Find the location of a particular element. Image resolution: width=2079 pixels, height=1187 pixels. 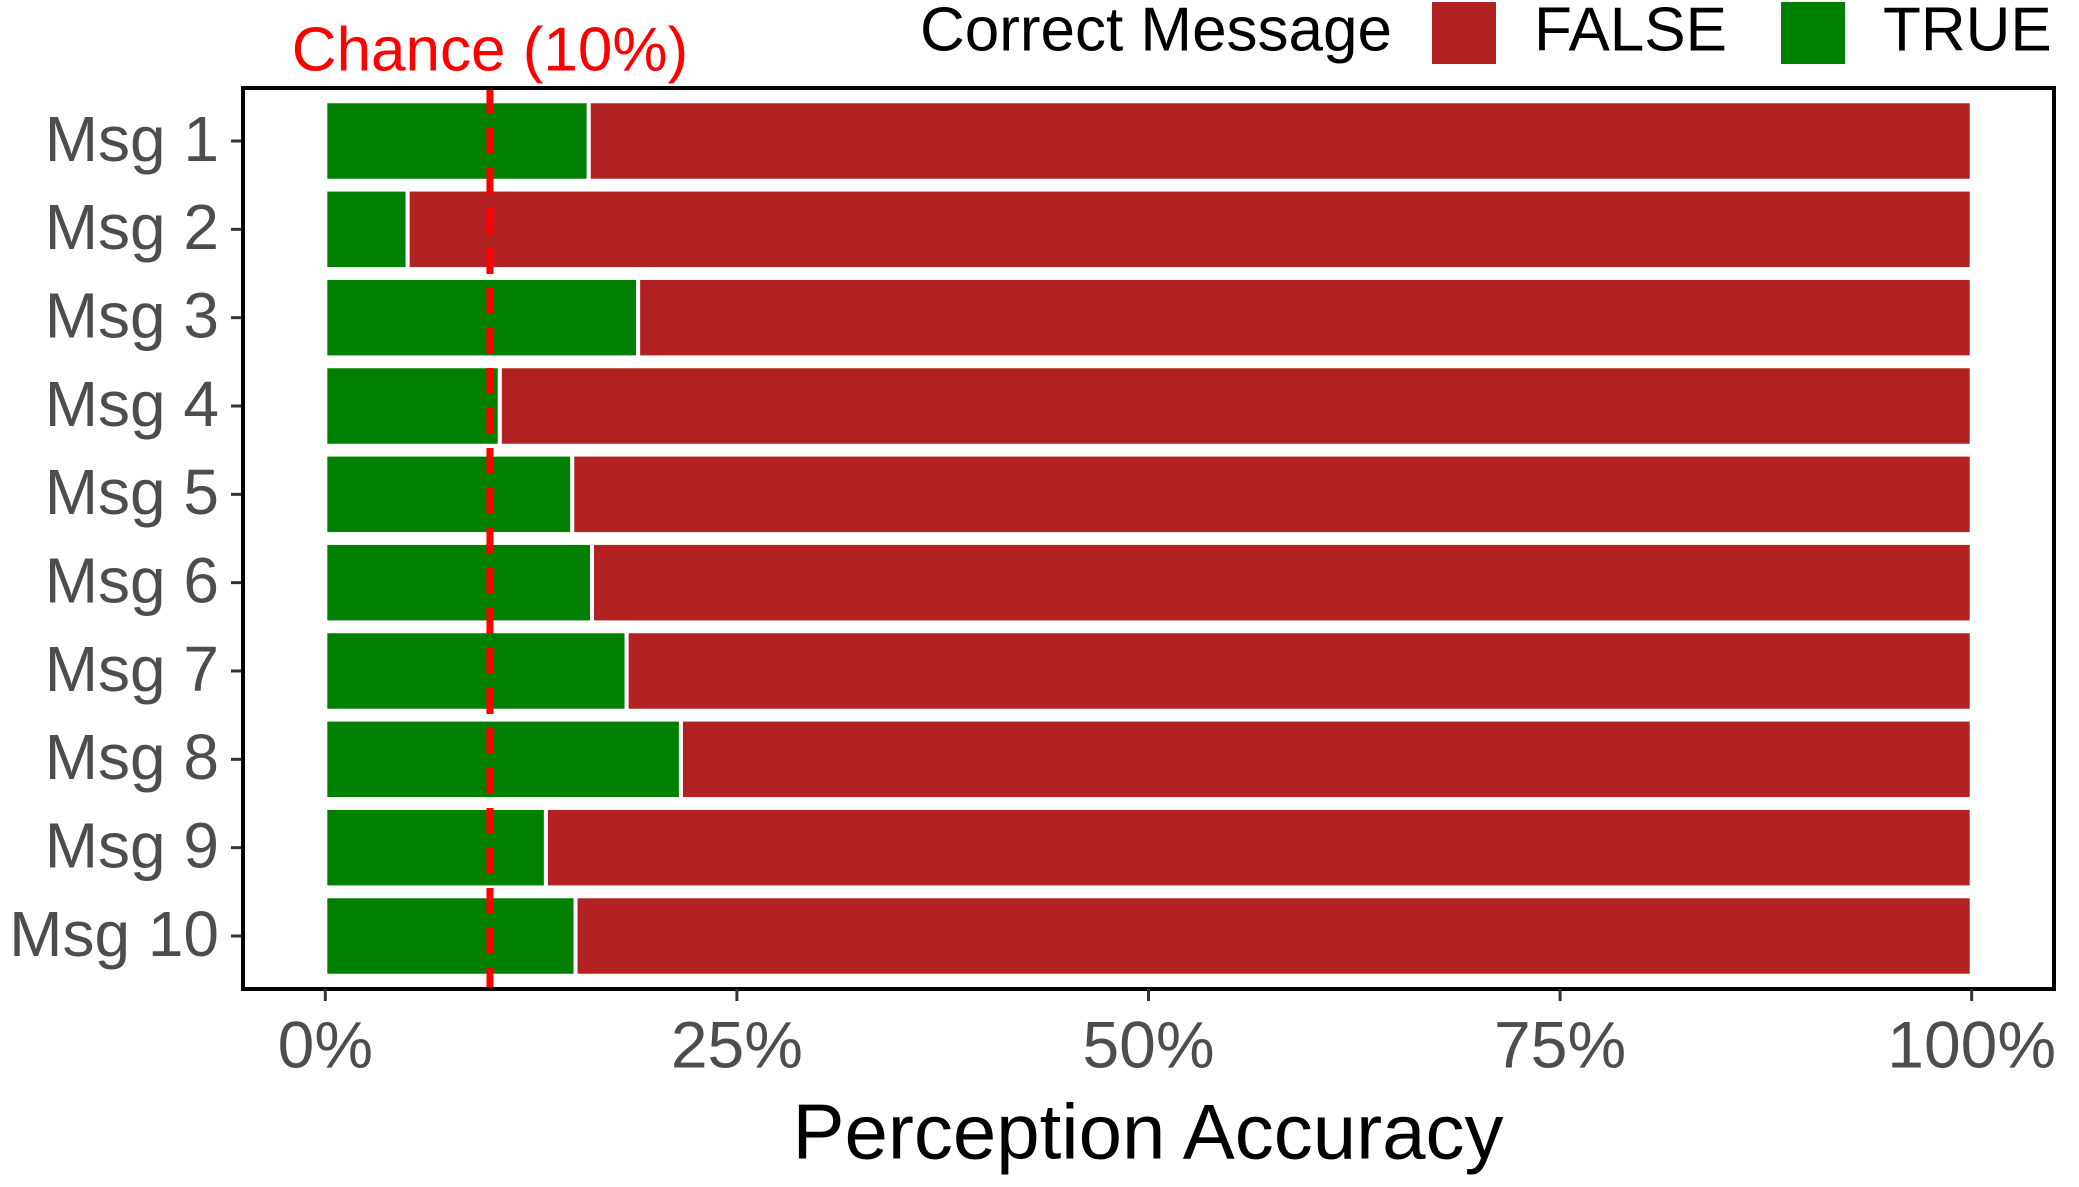

x-tick-label: 75% is located at coordinates (1560, 1044).